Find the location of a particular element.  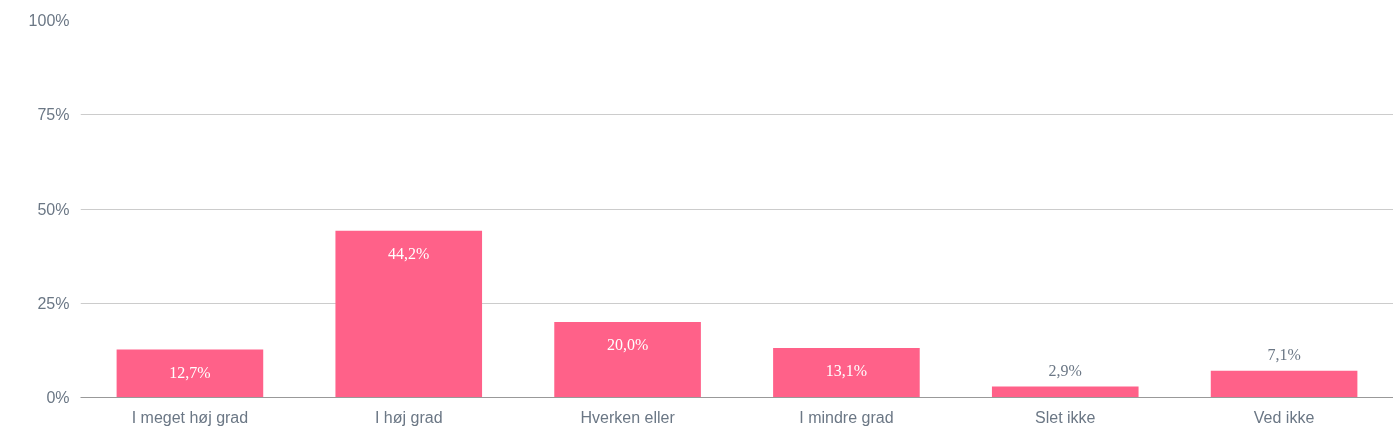

x-tick-label: I mindre grad is located at coordinates (846, 417).